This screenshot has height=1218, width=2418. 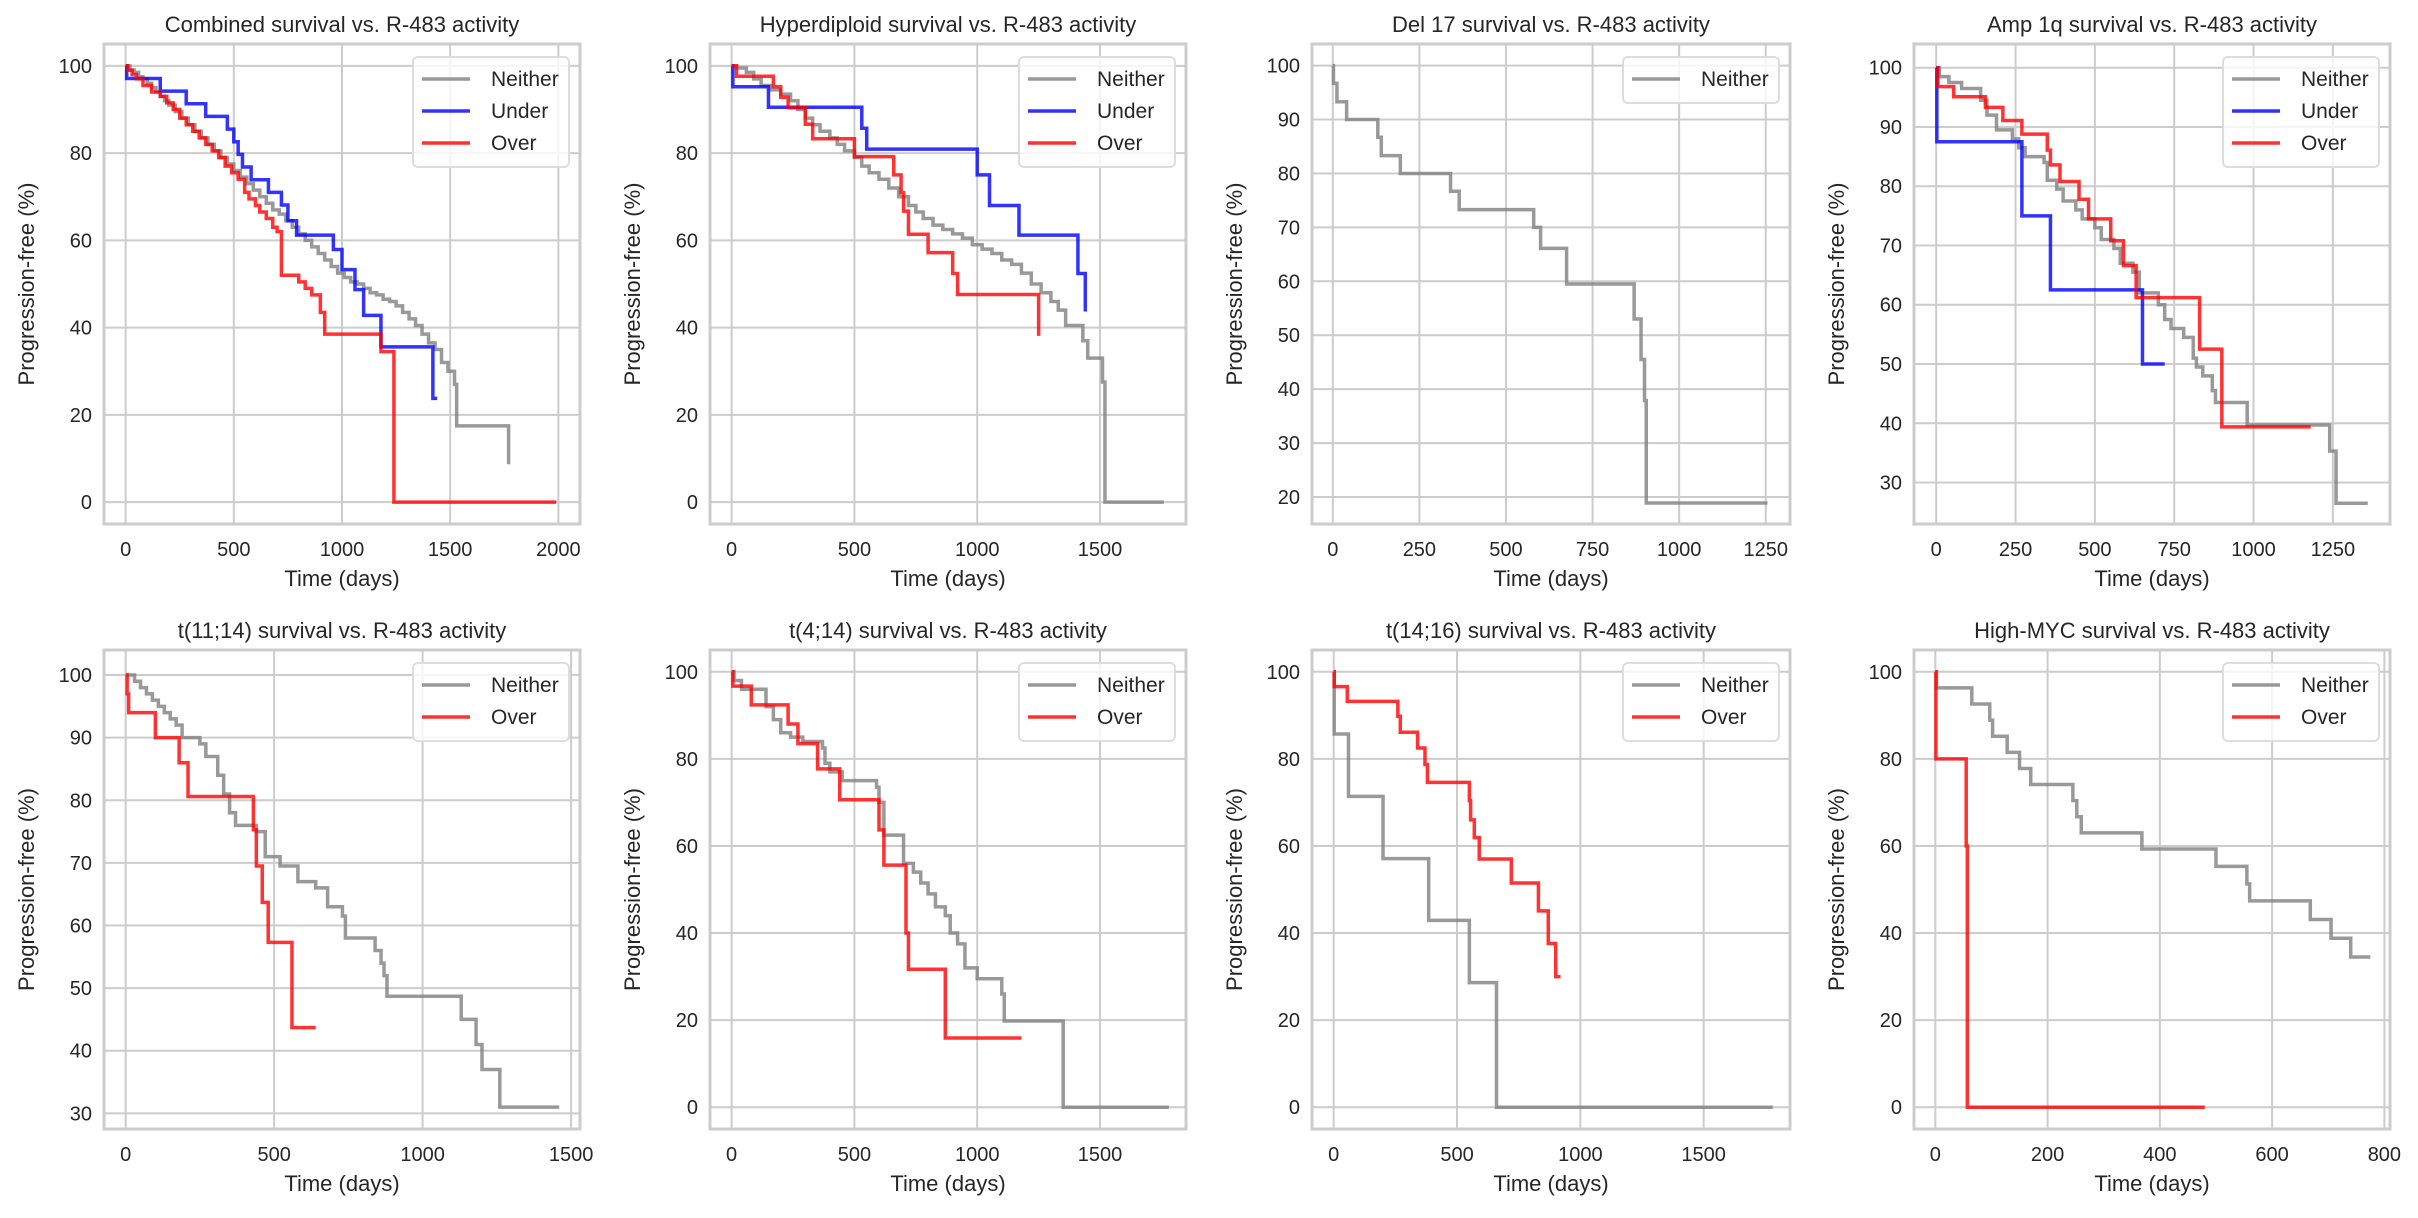 I want to click on legend: Neither, so click(x=1701, y=80).